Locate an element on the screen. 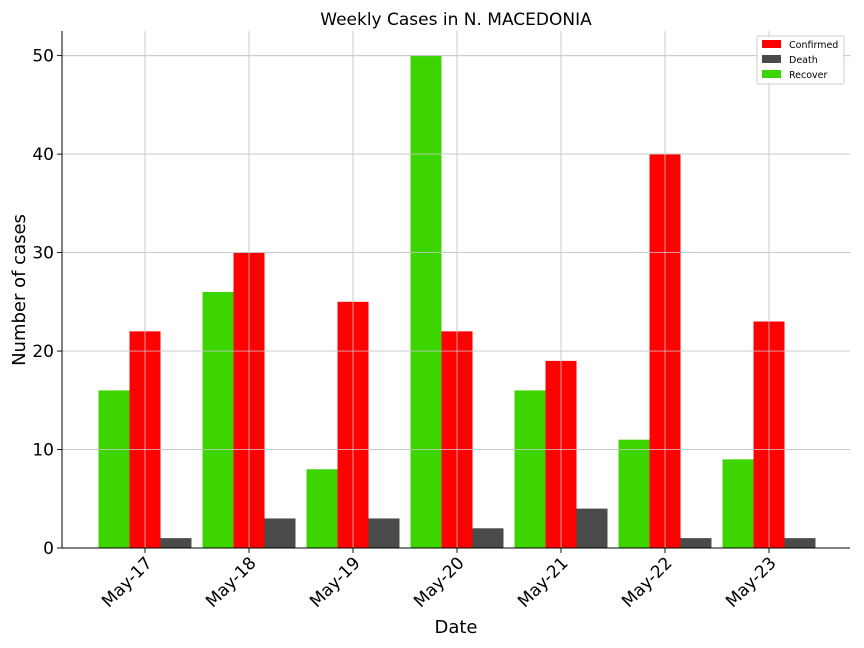 The width and height of the screenshot is (864, 648). y-tick-label: 50 is located at coordinates (43, 57).